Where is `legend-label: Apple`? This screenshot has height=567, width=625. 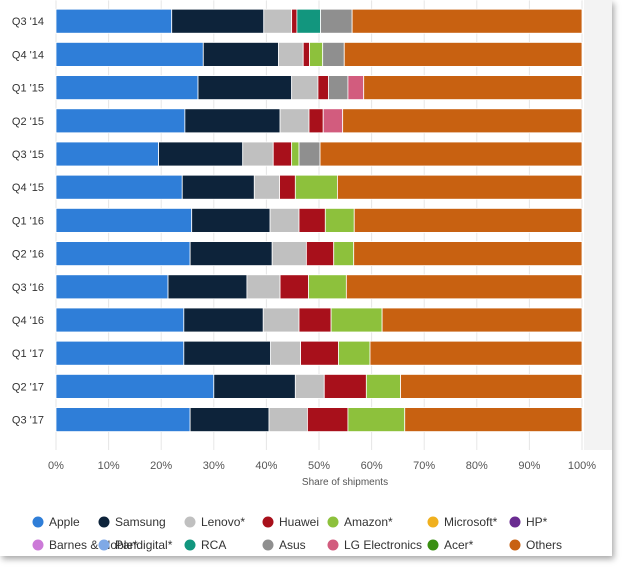
legend-label: Apple is located at coordinates (64, 522).